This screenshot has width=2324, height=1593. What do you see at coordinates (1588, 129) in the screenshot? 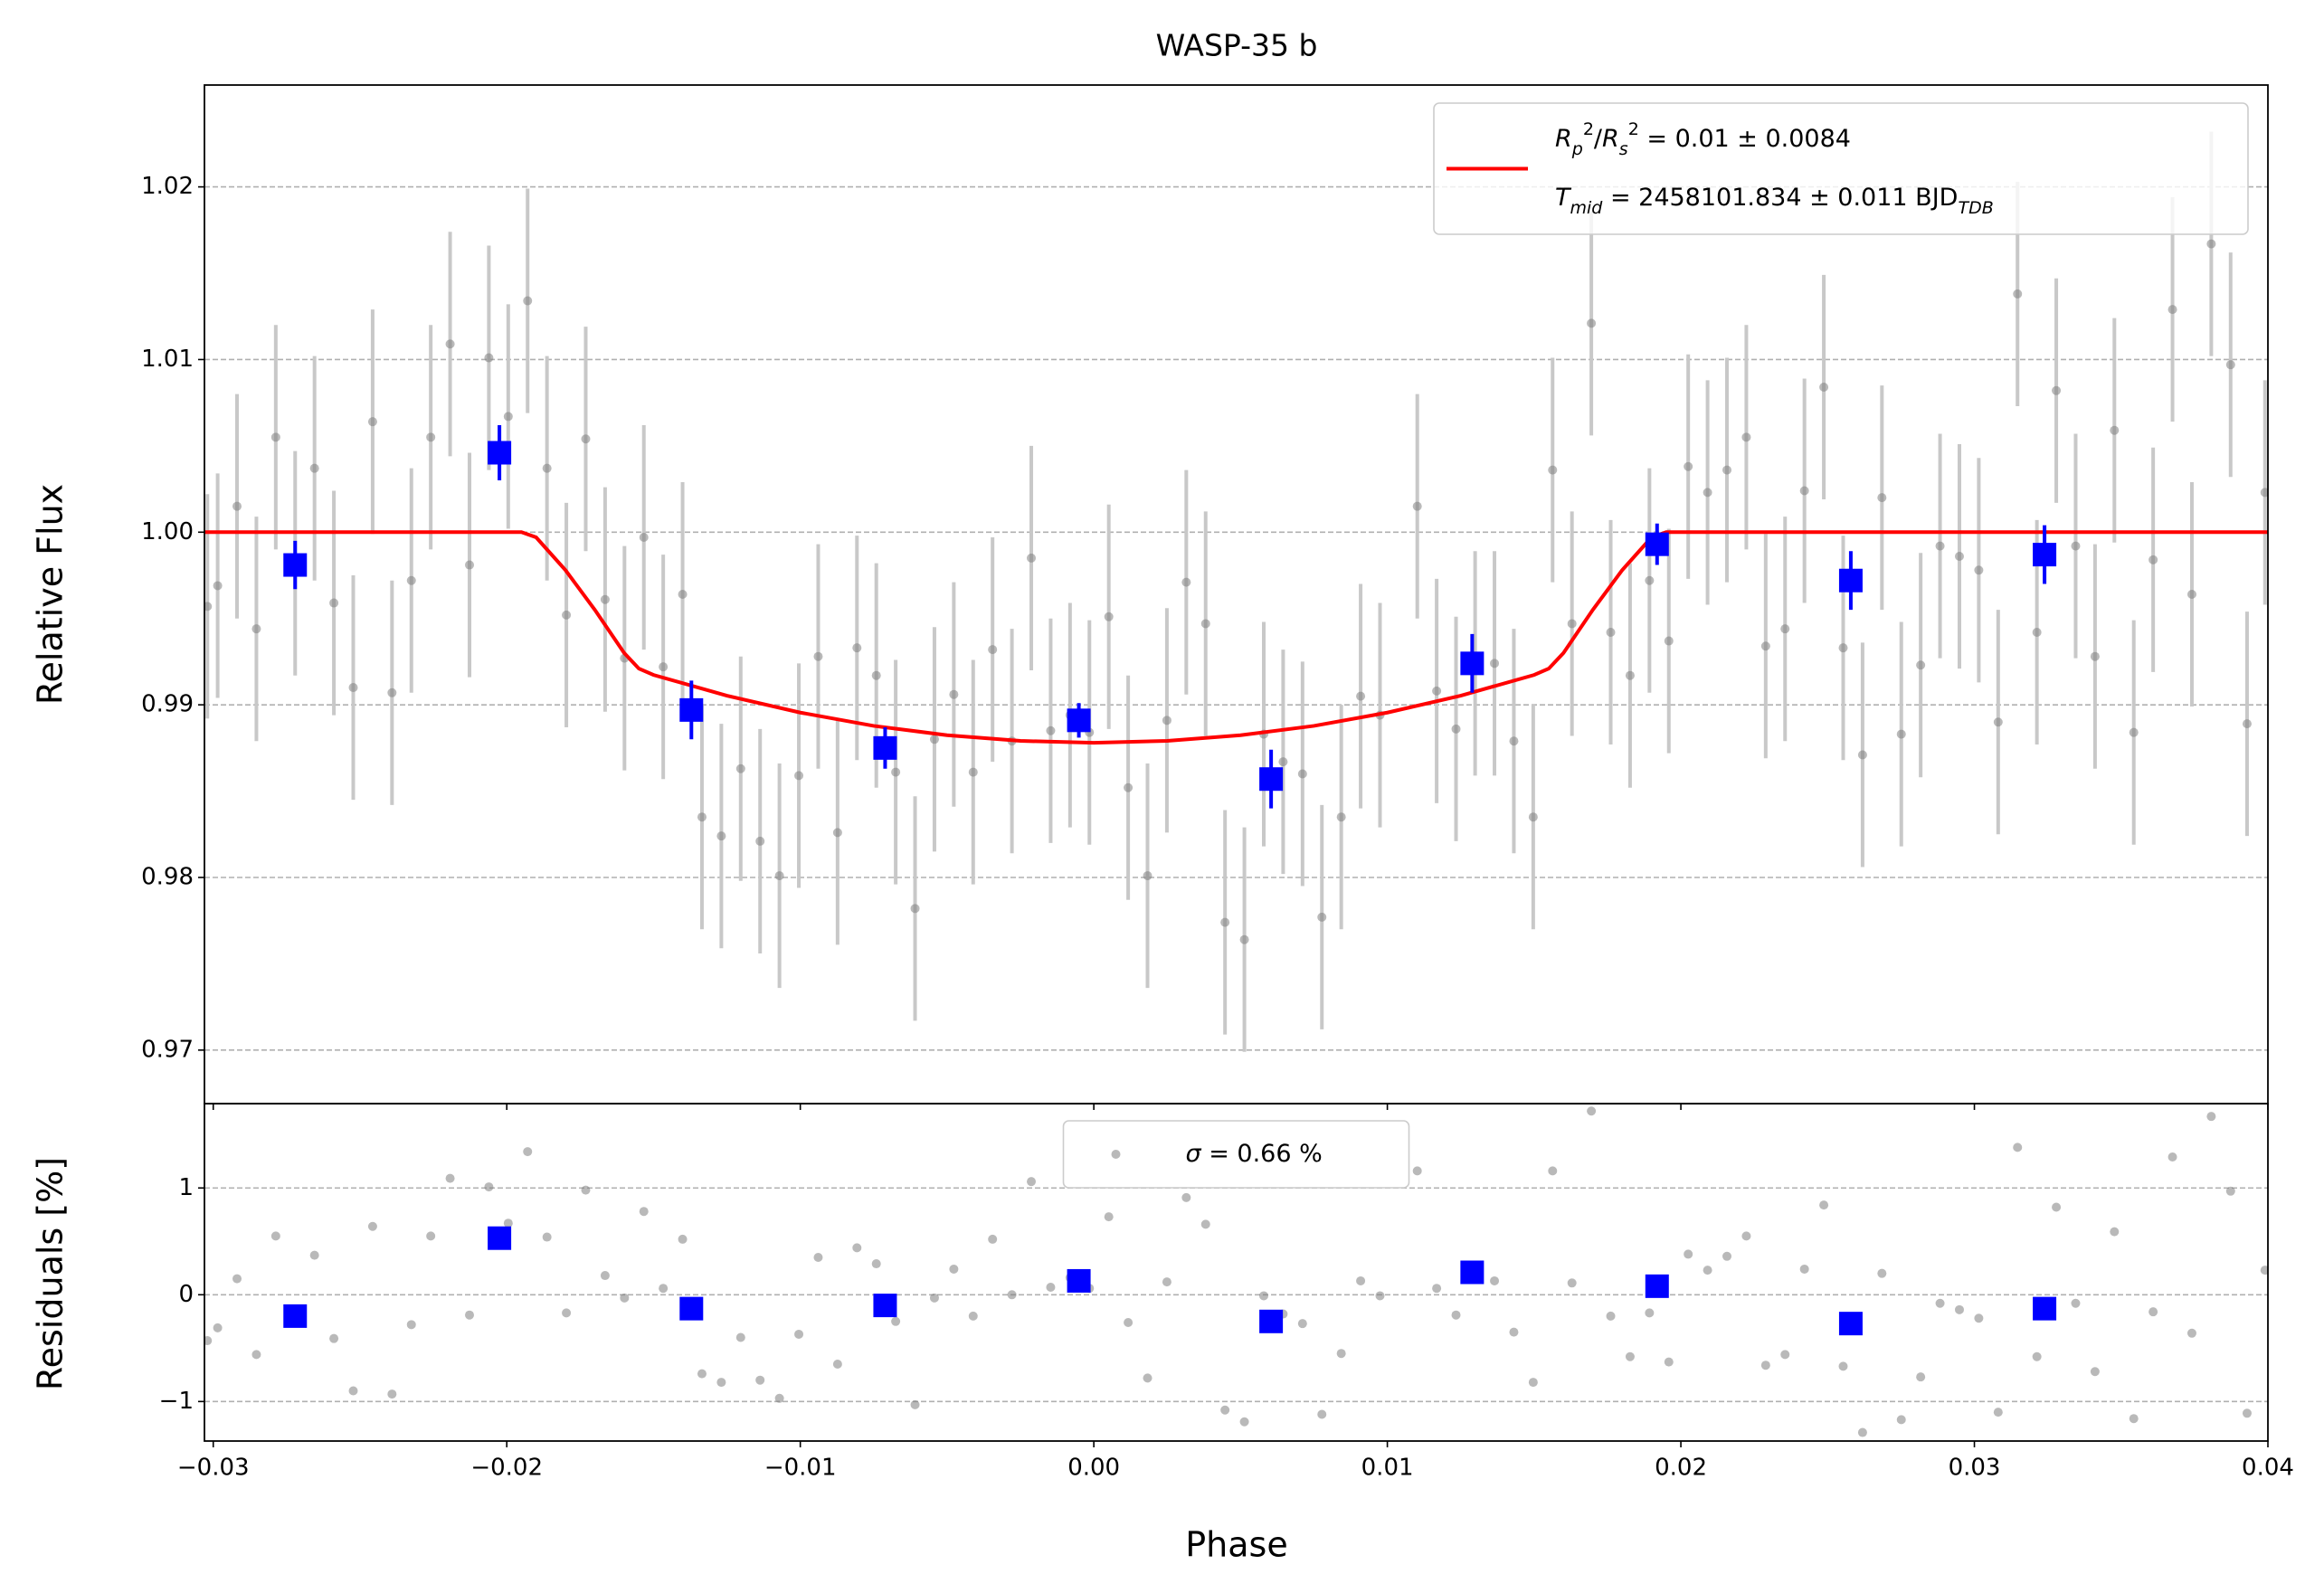
I see `legend-text-run: 2` at bounding box center [1588, 129].